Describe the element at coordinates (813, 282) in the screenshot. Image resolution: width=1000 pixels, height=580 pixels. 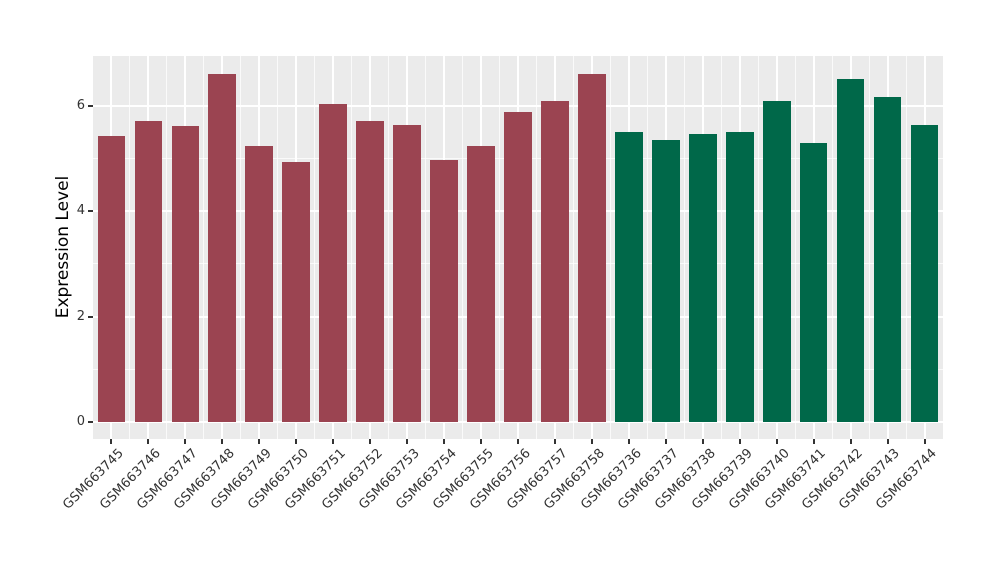
I see `bar-GSM663741` at that location.